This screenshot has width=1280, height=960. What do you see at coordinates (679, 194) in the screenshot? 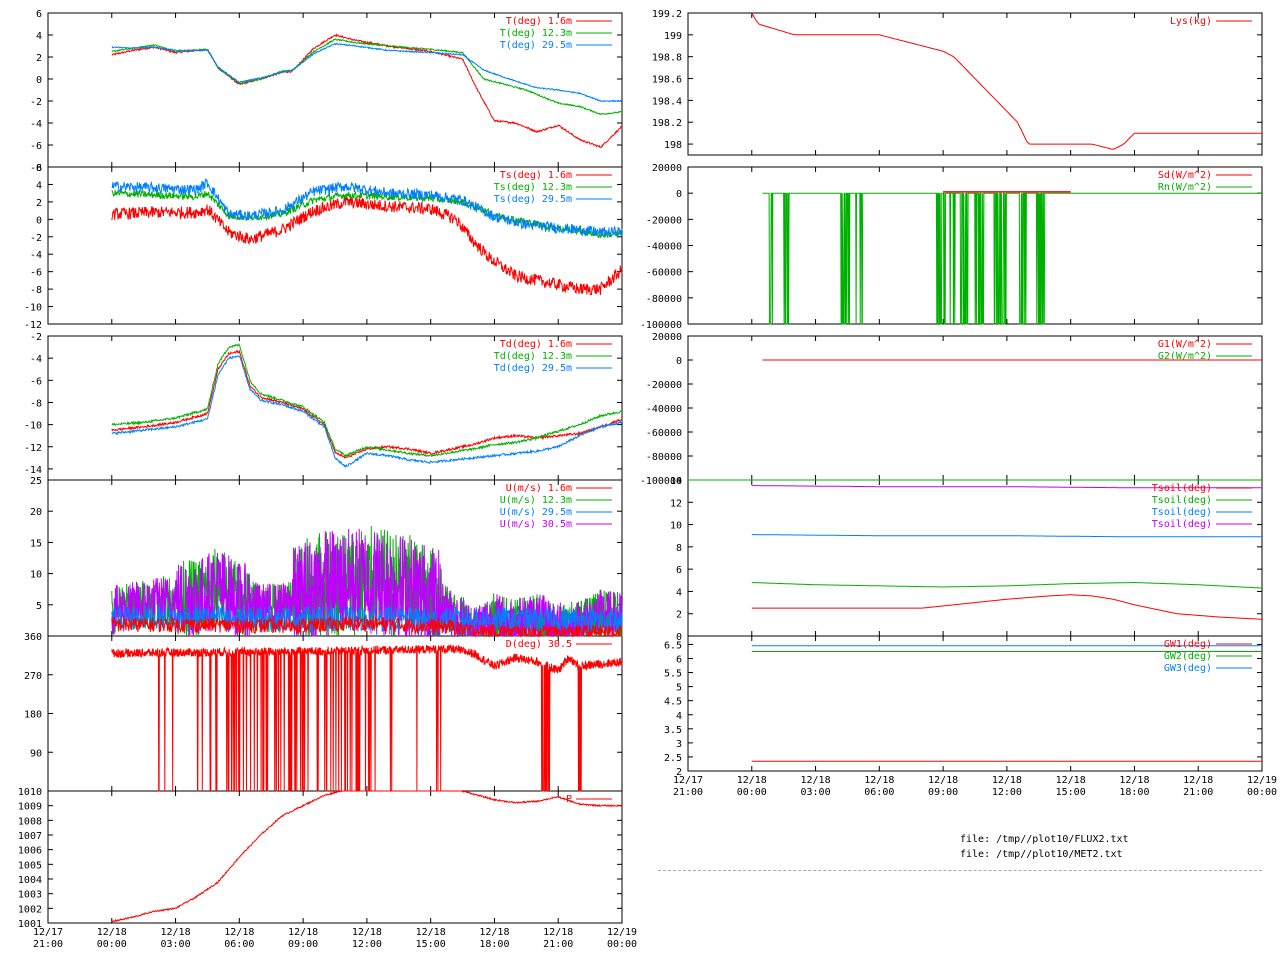
I see `Rad-ytick-label: 0` at bounding box center [679, 194].